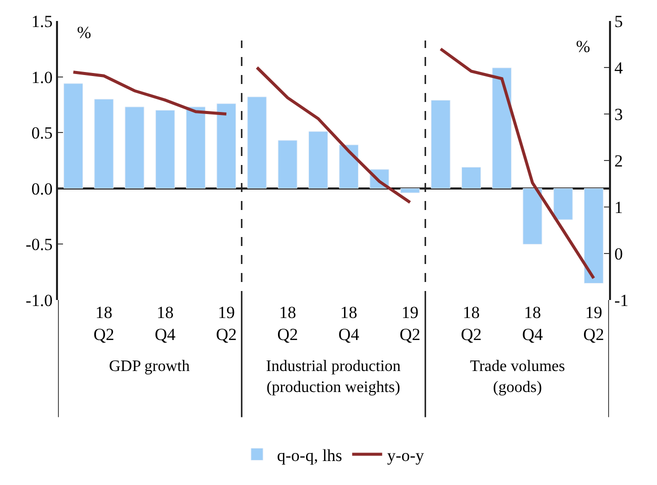  What do you see at coordinates (39, 300) in the screenshot?
I see `y-tick-label: -1.0` at bounding box center [39, 300].